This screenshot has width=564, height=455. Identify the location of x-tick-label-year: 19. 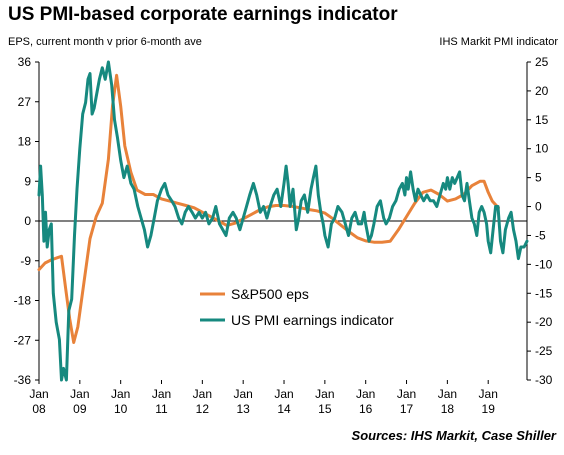
(489, 409).